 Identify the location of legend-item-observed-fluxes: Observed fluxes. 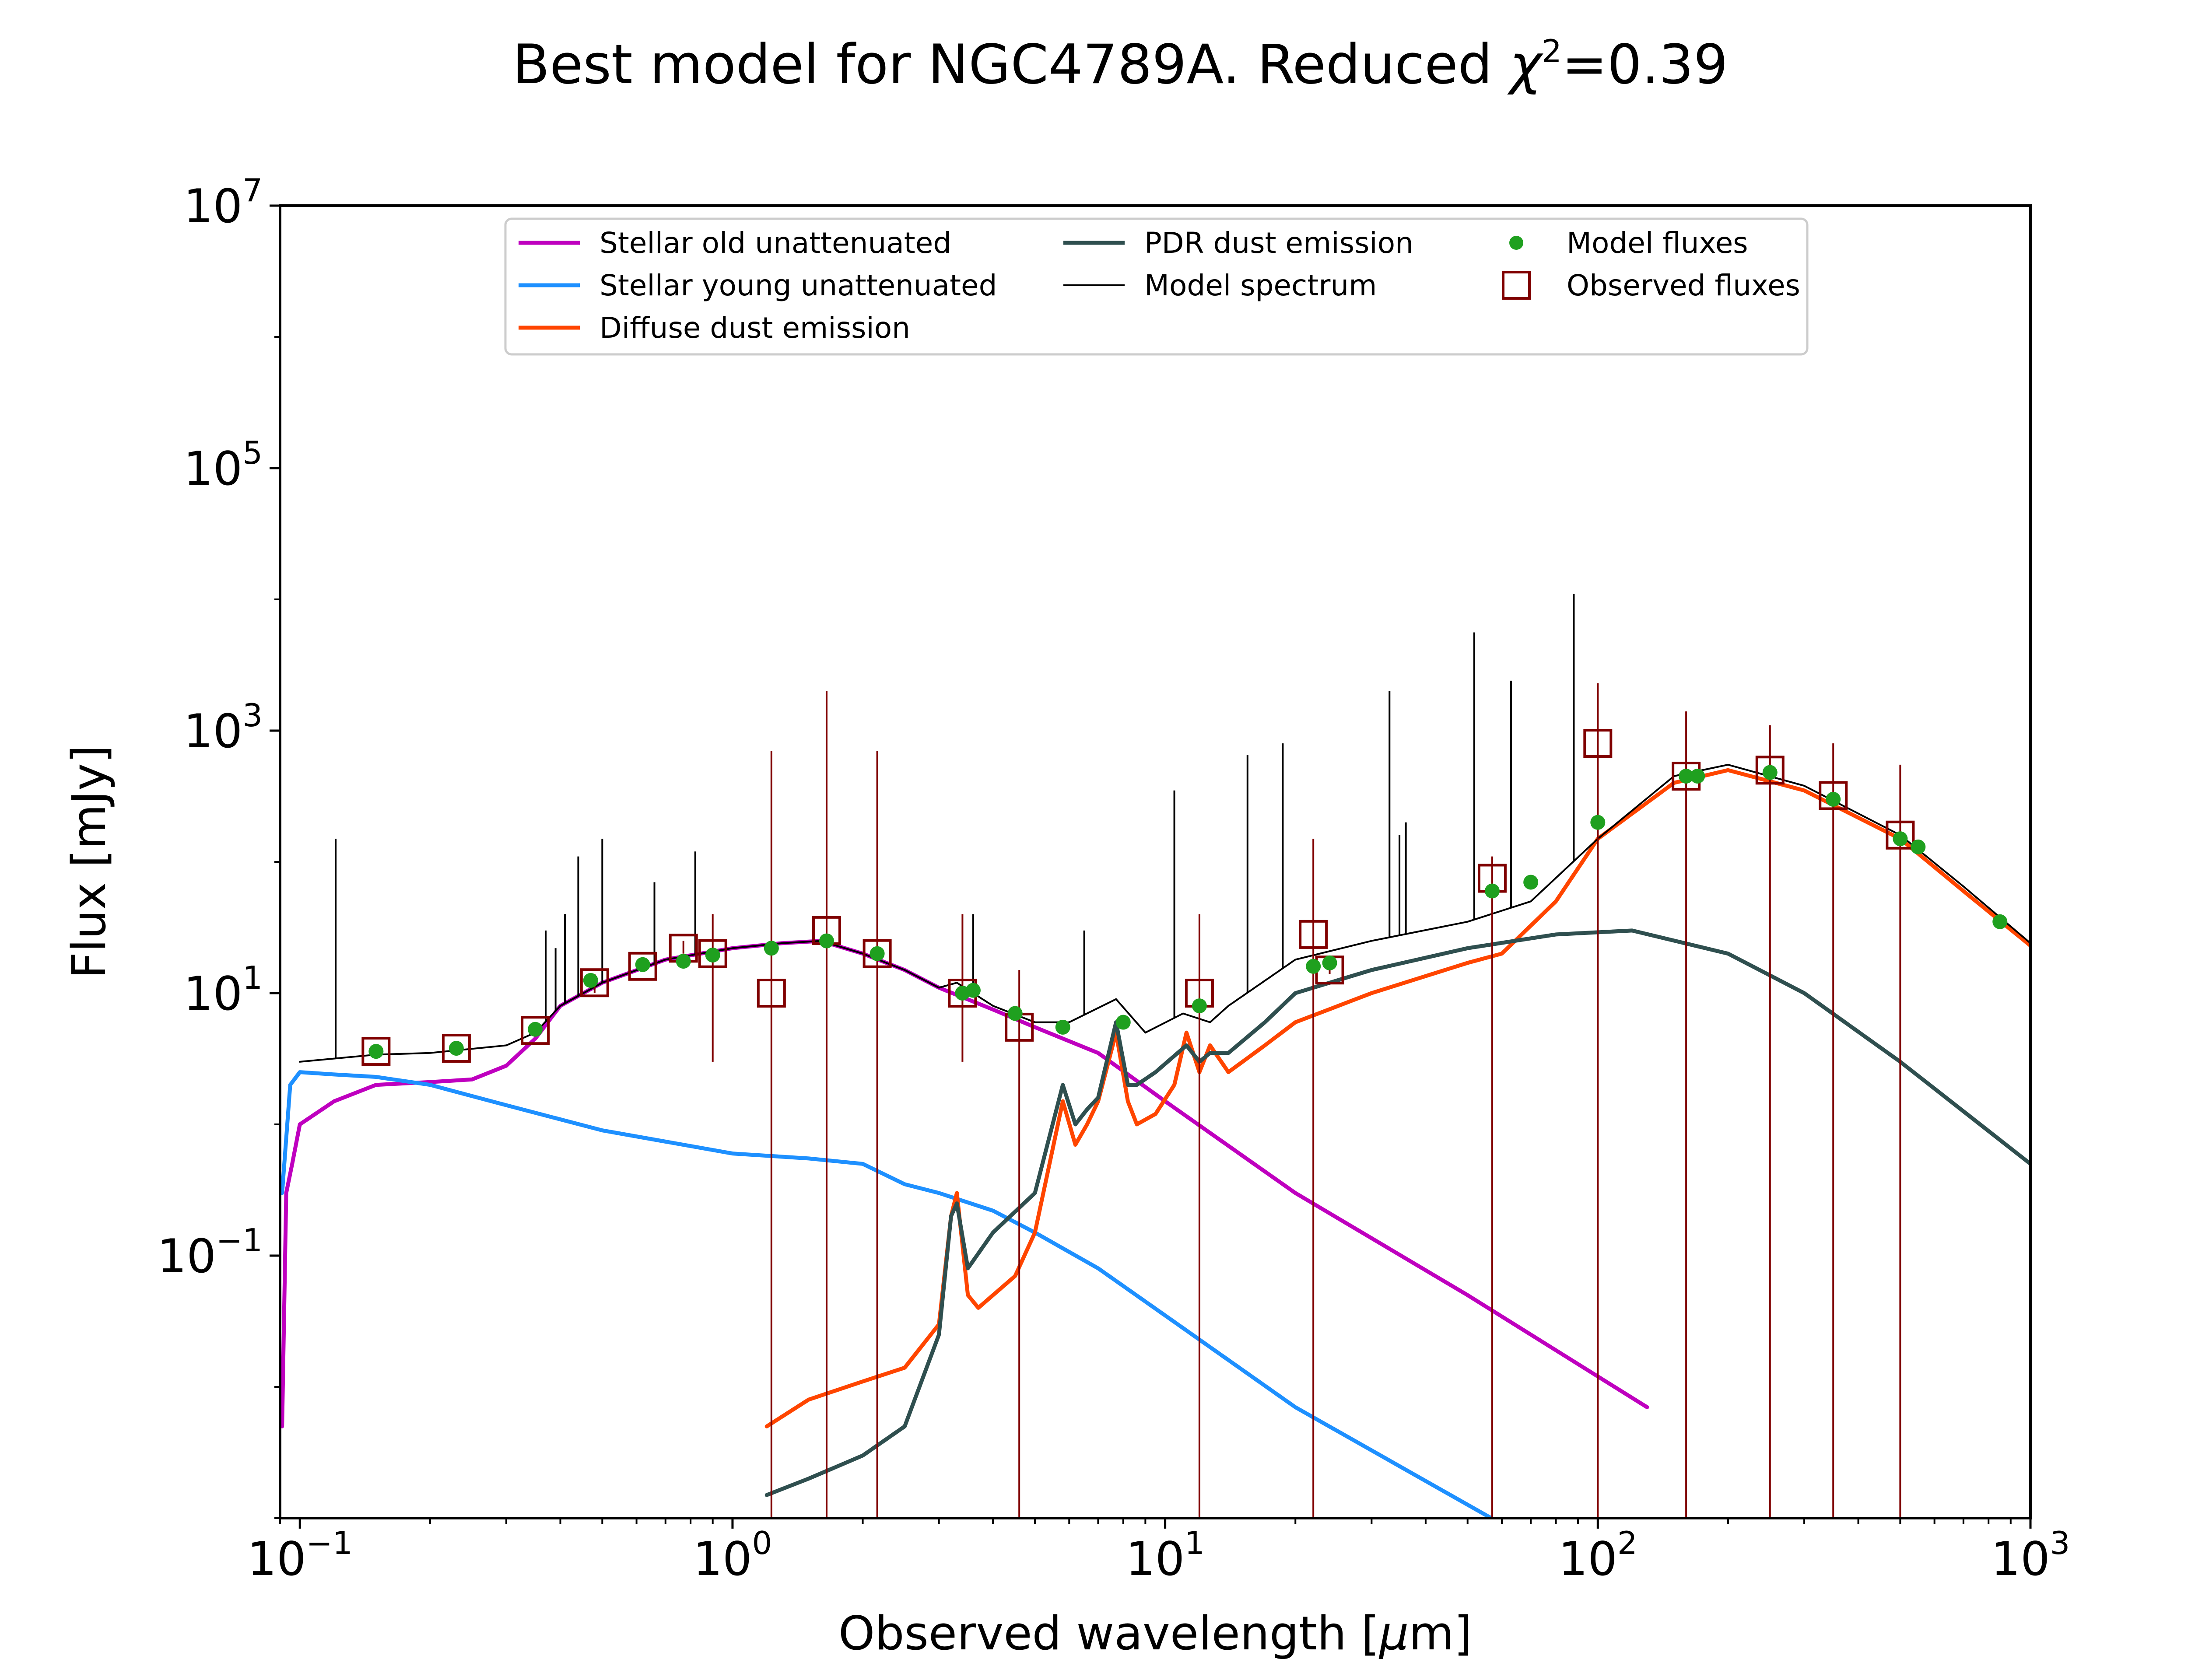
(1651, 285).